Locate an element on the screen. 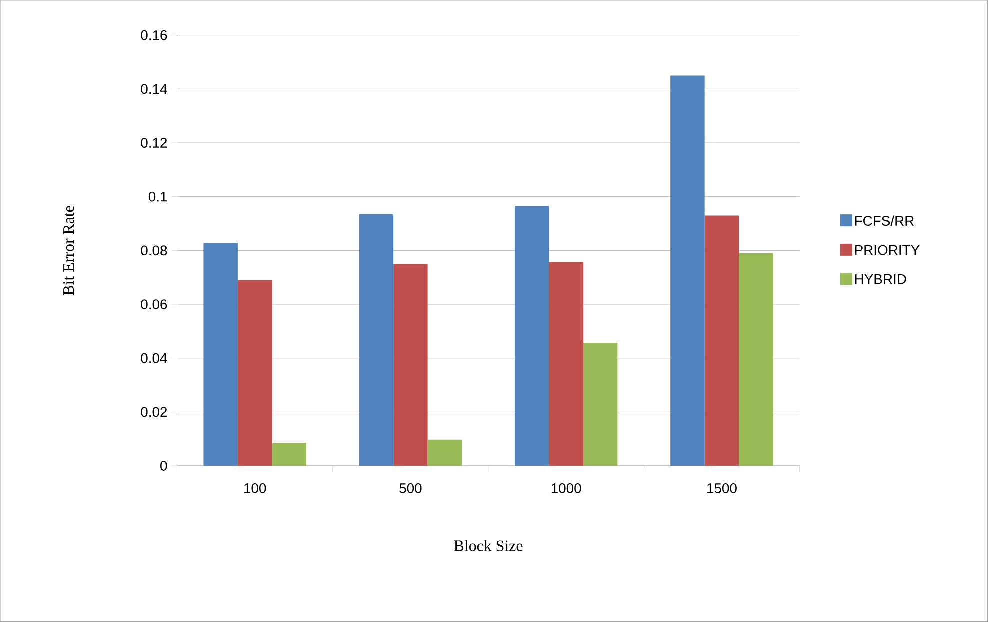 Image resolution: width=988 pixels, height=622 pixels. x-axis-title: Block Size is located at coordinates (488, 546).